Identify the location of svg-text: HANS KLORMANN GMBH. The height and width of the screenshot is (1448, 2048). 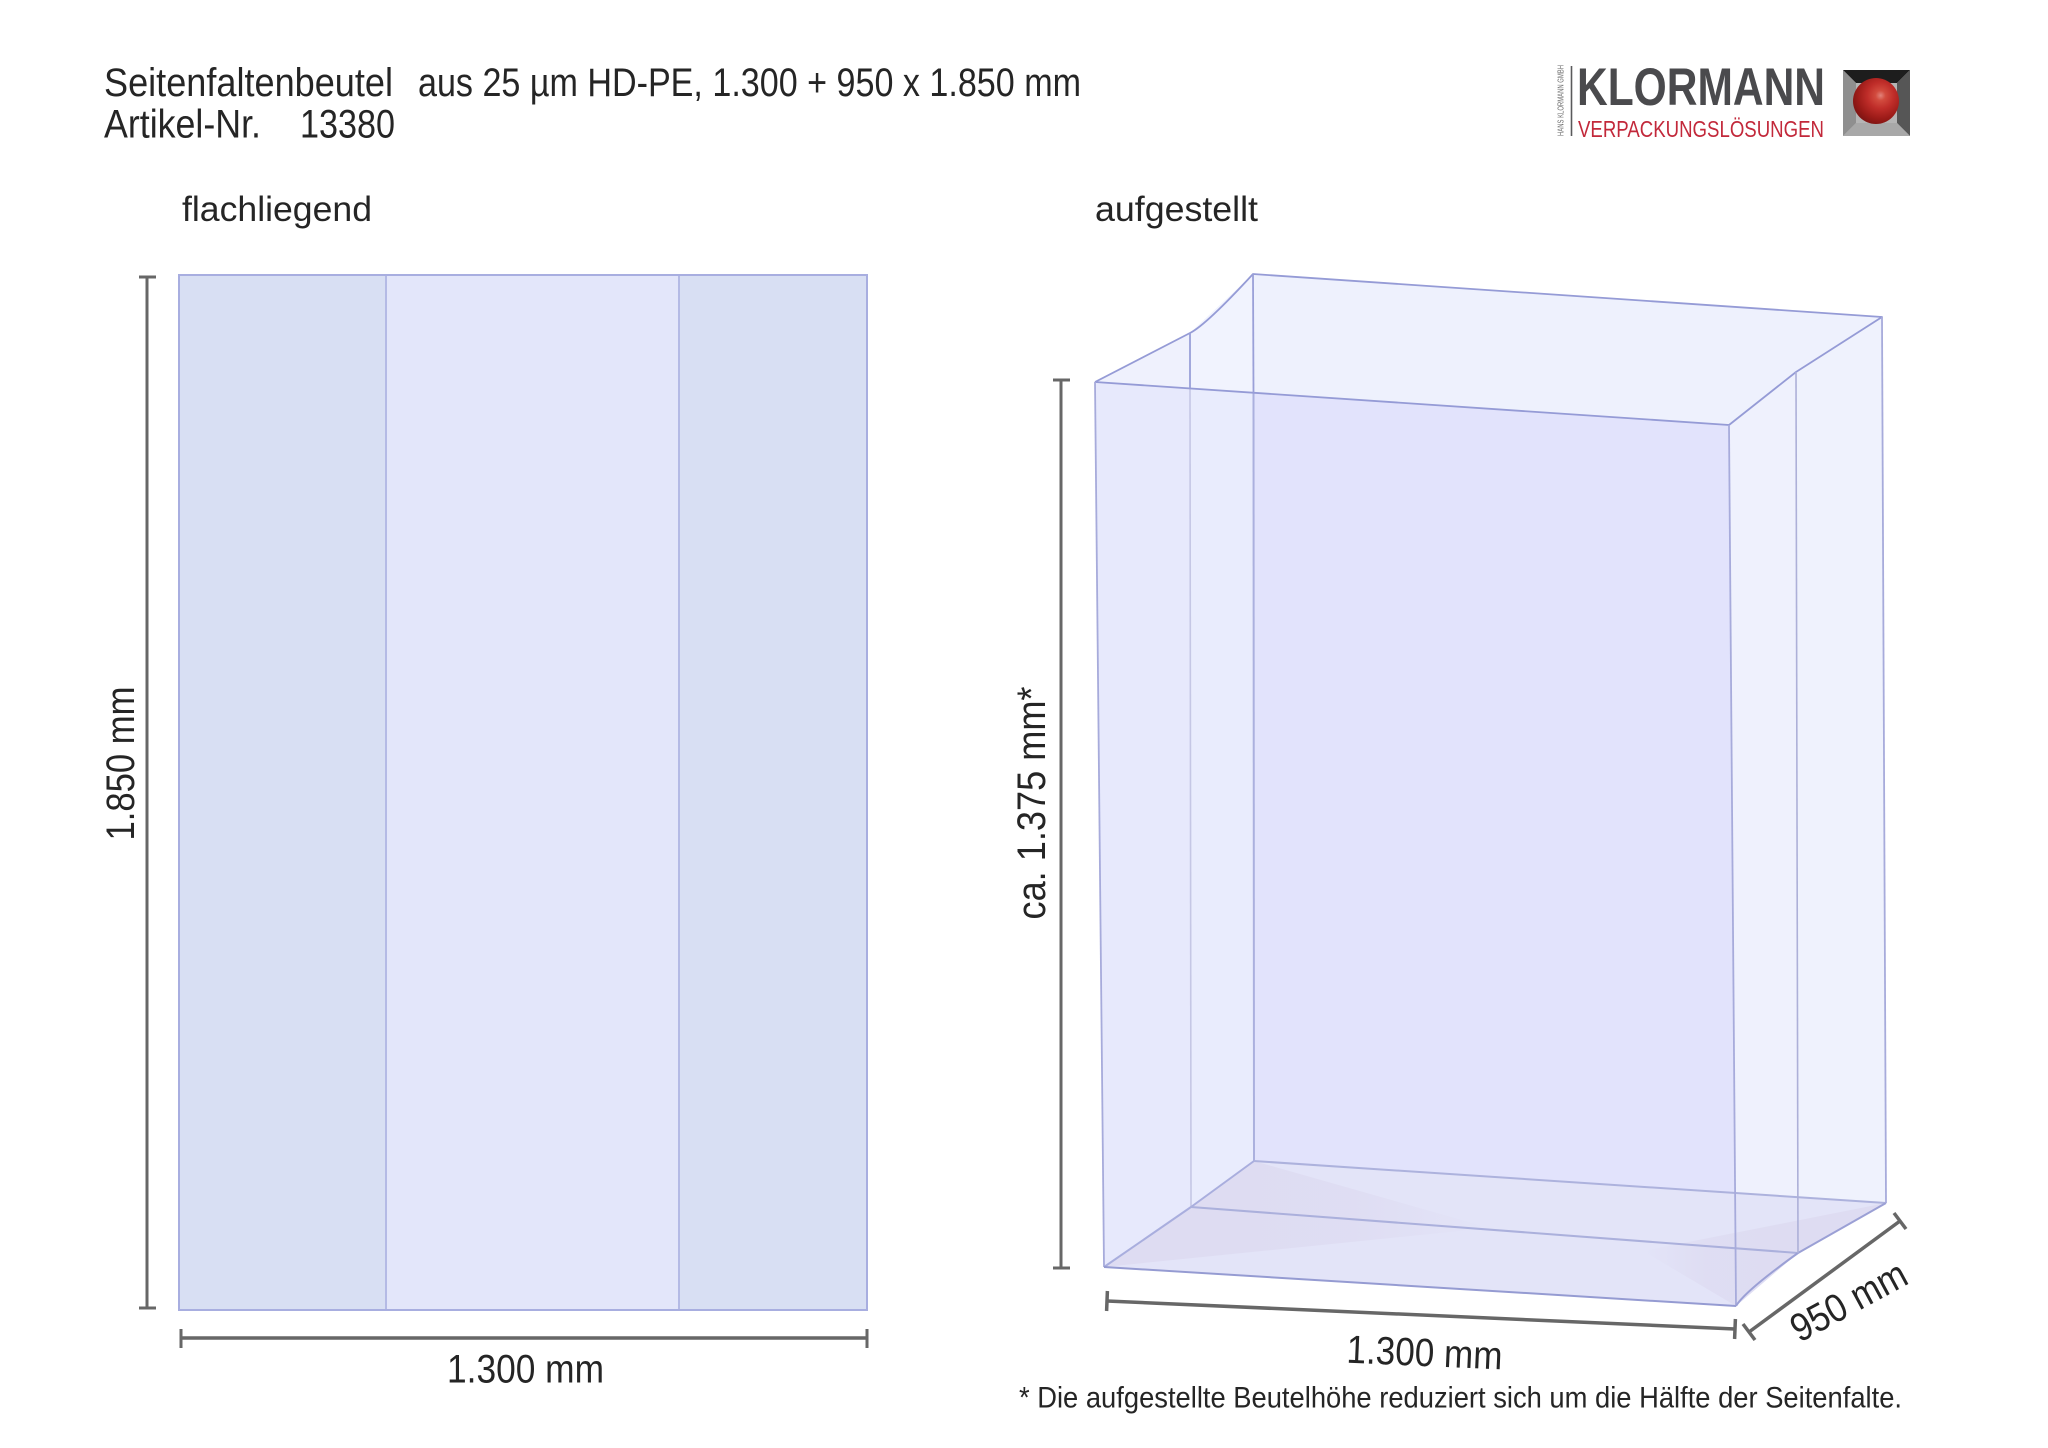
(1561, 100).